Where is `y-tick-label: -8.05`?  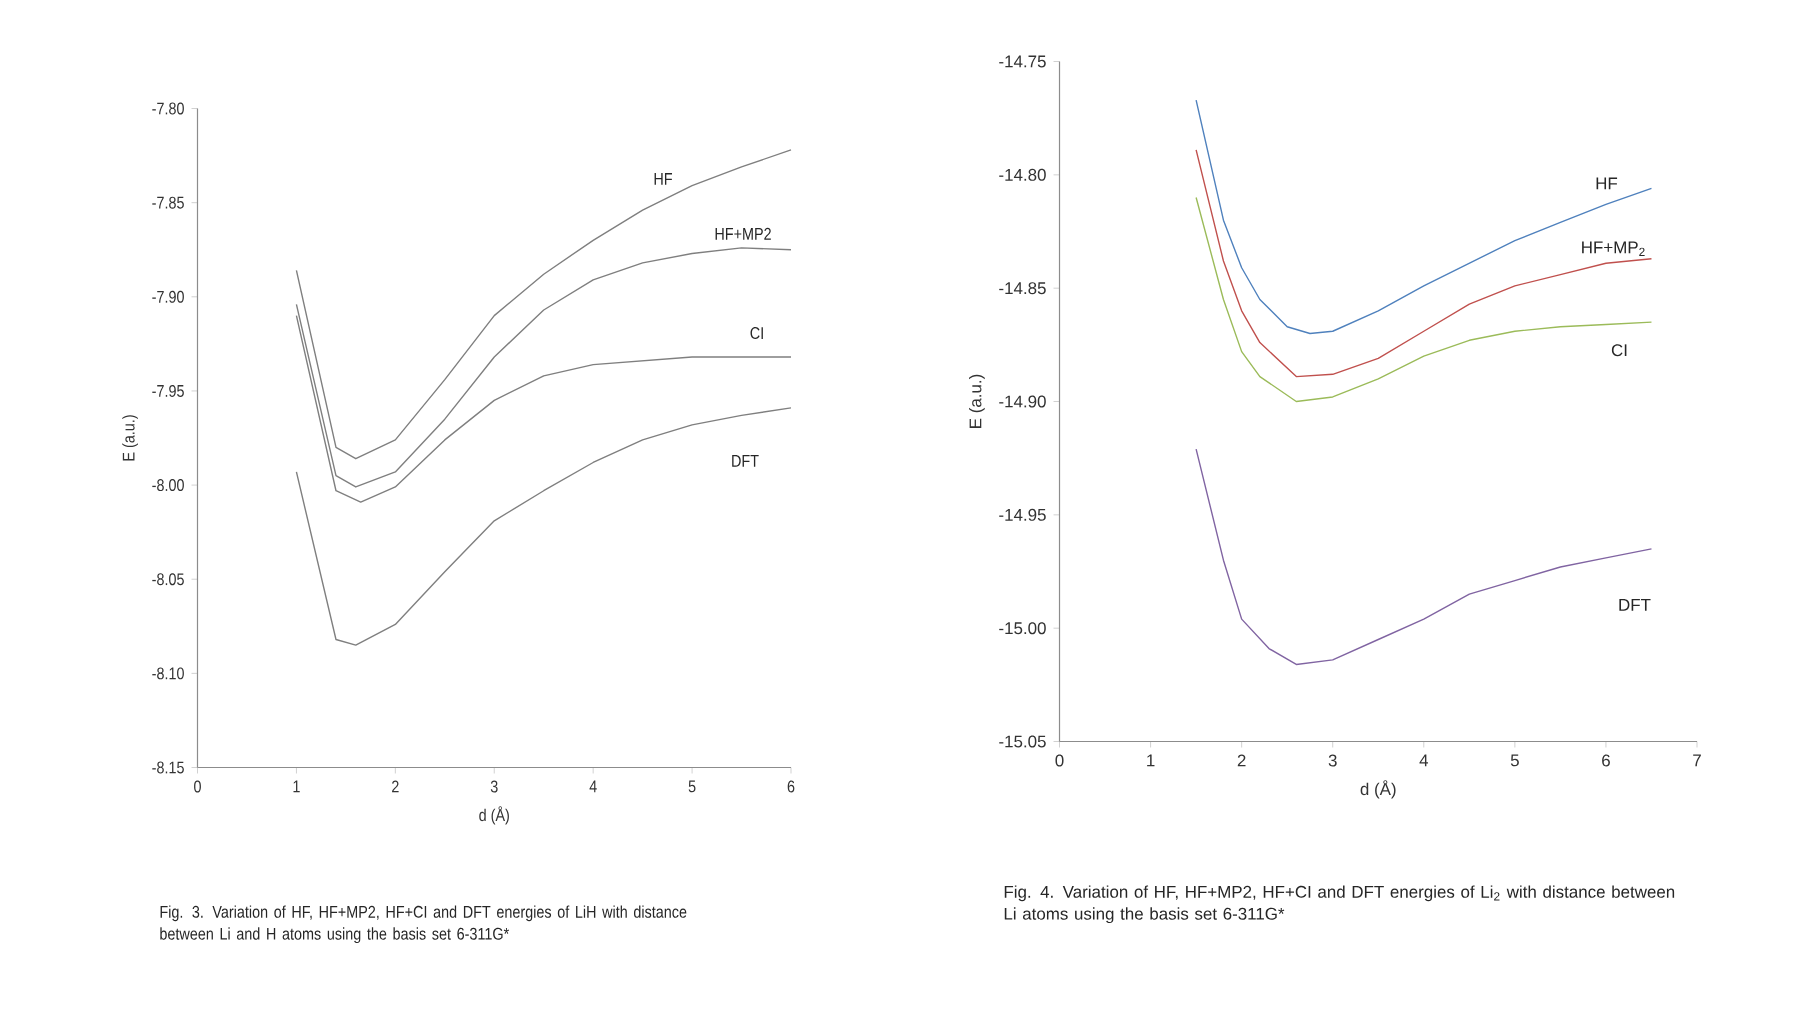 y-tick-label: -8.05 is located at coordinates (168, 579).